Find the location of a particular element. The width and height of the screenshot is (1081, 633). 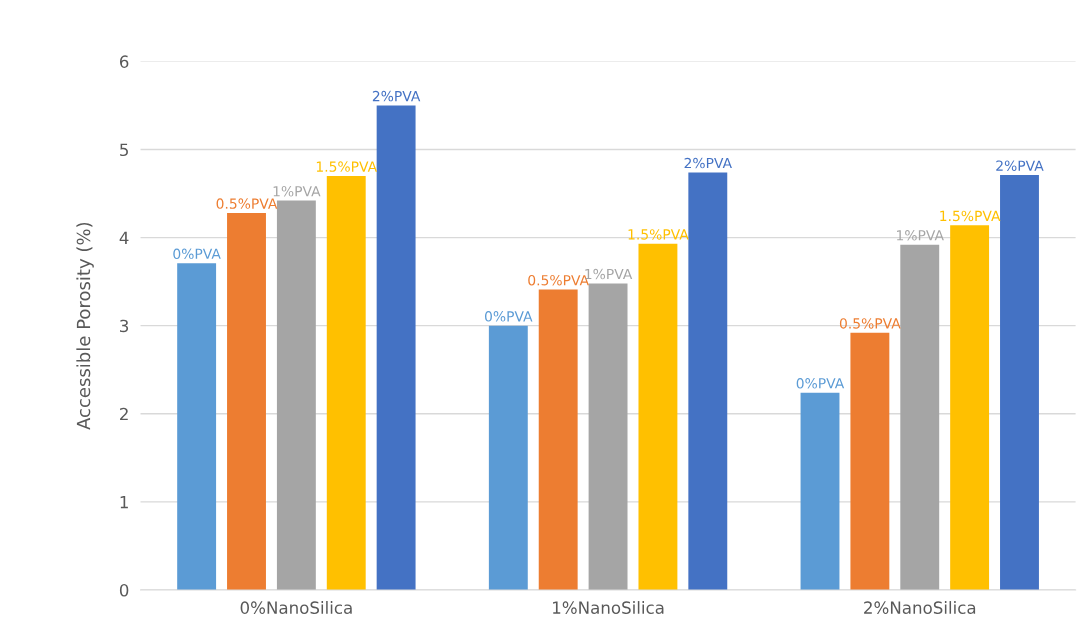

x-tick-label: 1%NanoSilica is located at coordinates (608, 607).